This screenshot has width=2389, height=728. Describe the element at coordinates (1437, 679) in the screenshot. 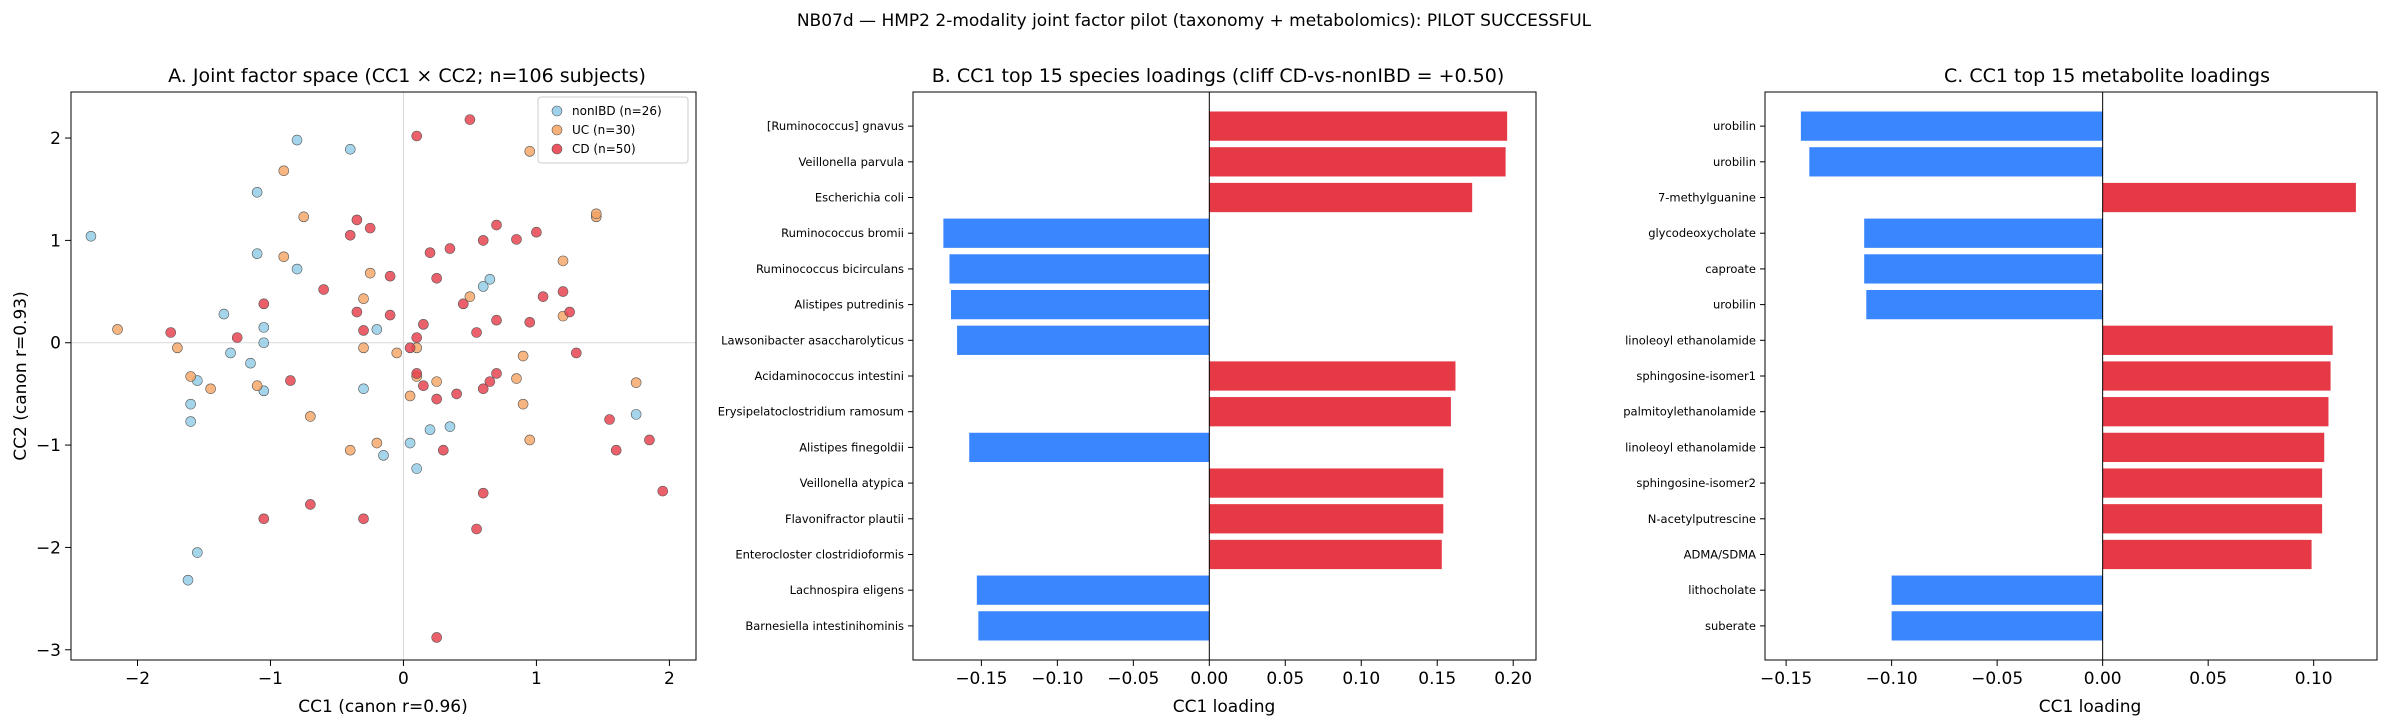

I see `x-tick-label: 0.15` at that location.